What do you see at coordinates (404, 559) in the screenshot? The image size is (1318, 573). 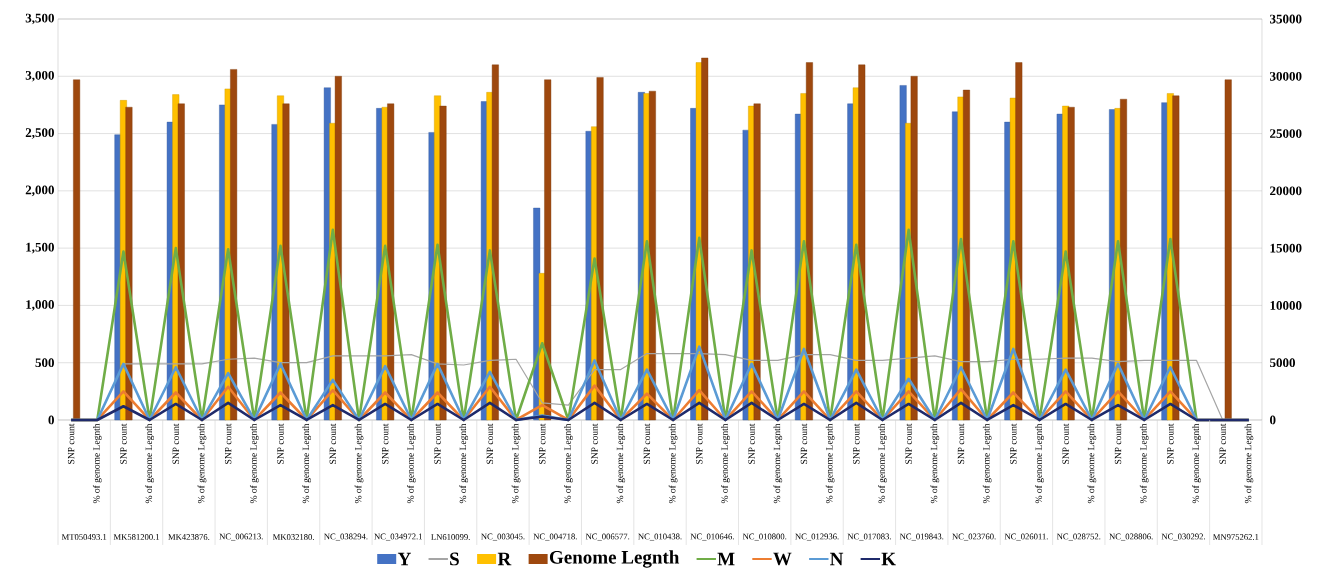 I see `legend-label: Y` at bounding box center [404, 559].